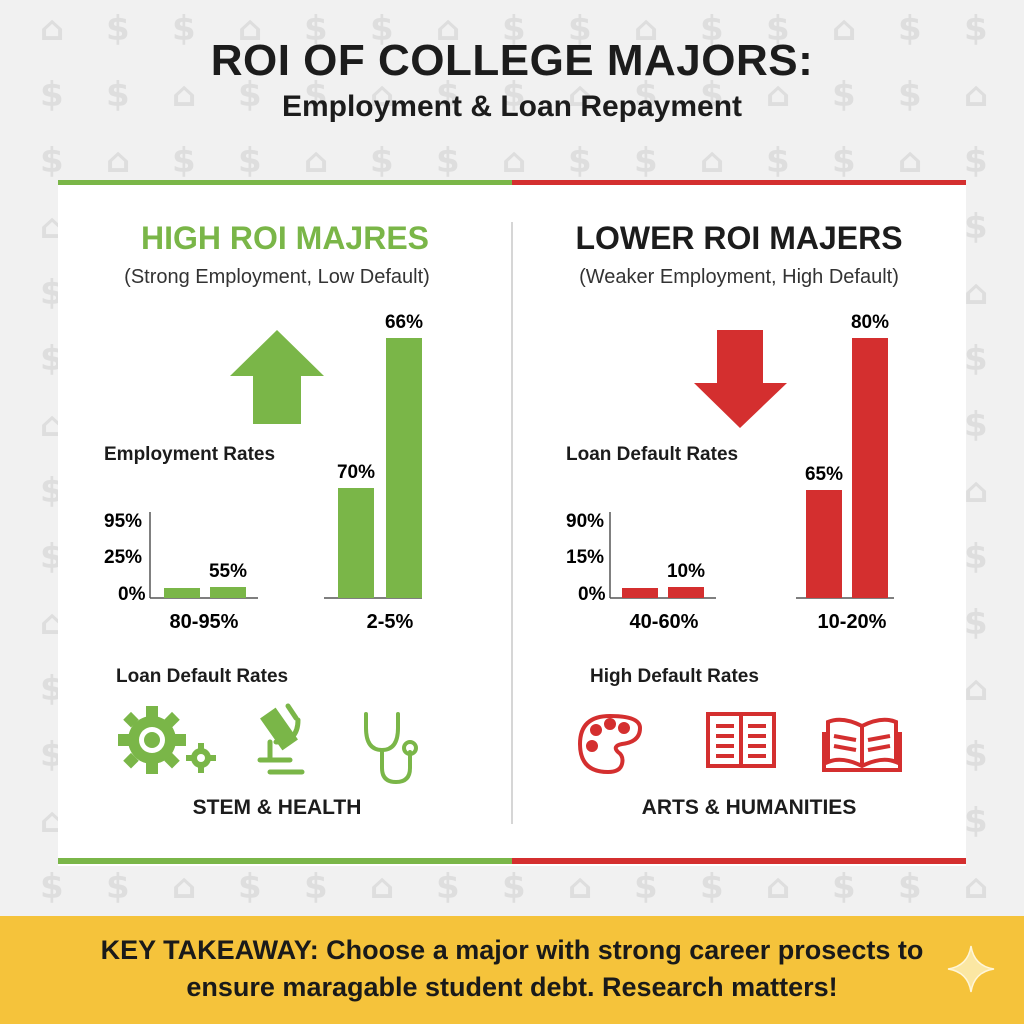 The image size is (1024, 1024). What do you see at coordinates (390, 622) in the screenshot?
I see `left-category-2: 2-5%` at bounding box center [390, 622].